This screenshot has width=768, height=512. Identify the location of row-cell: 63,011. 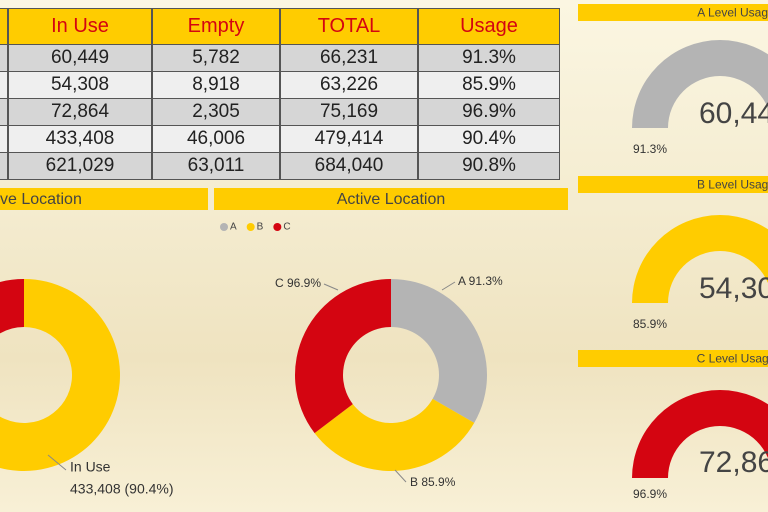
(216, 166).